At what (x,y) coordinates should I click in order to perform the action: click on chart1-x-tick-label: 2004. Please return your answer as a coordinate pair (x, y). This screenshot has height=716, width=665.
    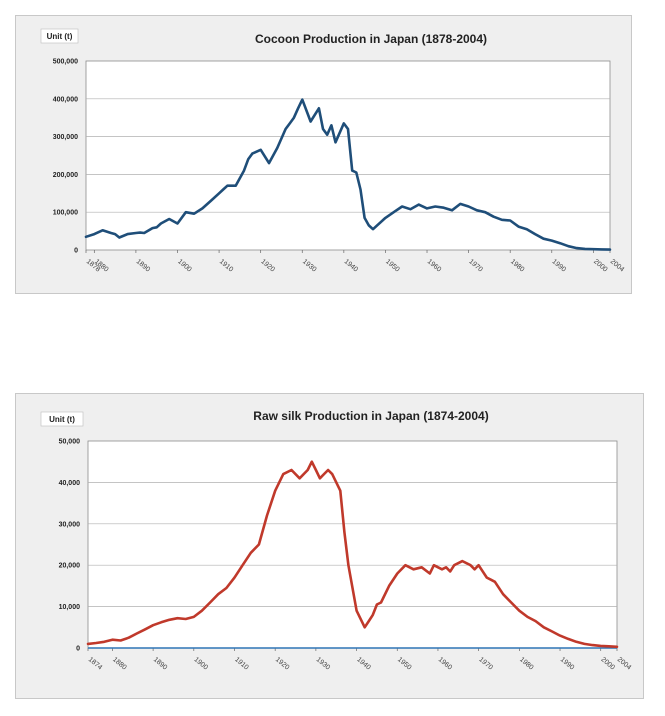
    Looking at the image, I should click on (617, 265).